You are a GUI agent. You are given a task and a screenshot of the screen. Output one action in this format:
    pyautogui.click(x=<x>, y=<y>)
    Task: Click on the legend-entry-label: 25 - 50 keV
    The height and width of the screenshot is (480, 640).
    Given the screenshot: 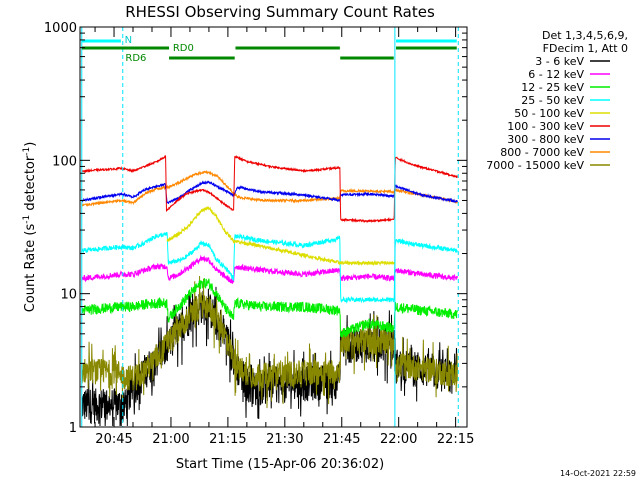 What is the action you would take?
    pyautogui.click(x=552, y=100)
    